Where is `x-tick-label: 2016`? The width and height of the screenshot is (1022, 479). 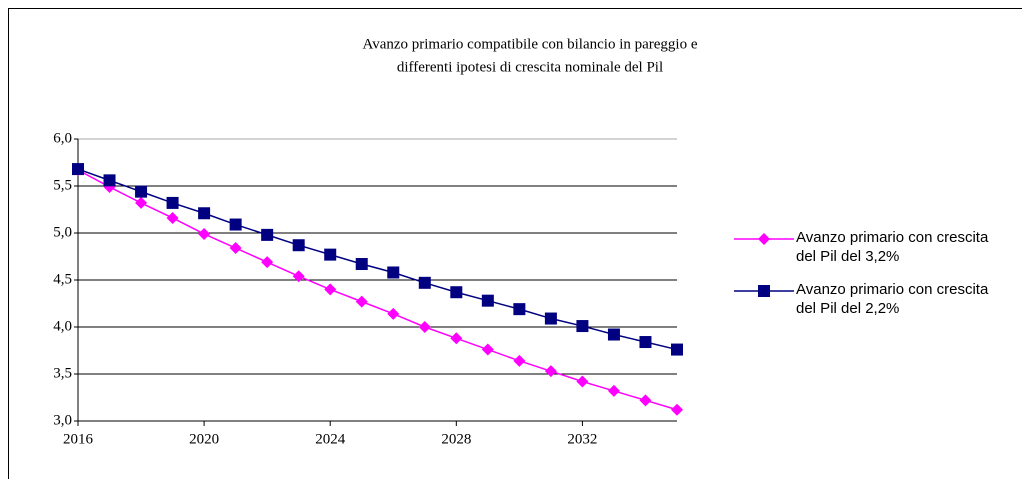
x-tick-label: 2016 is located at coordinates (78, 439).